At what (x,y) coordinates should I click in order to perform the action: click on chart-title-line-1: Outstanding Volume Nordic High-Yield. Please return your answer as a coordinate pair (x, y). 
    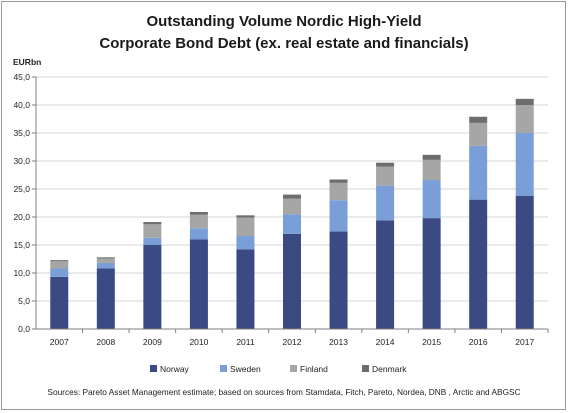
    Looking at the image, I should click on (283, 21).